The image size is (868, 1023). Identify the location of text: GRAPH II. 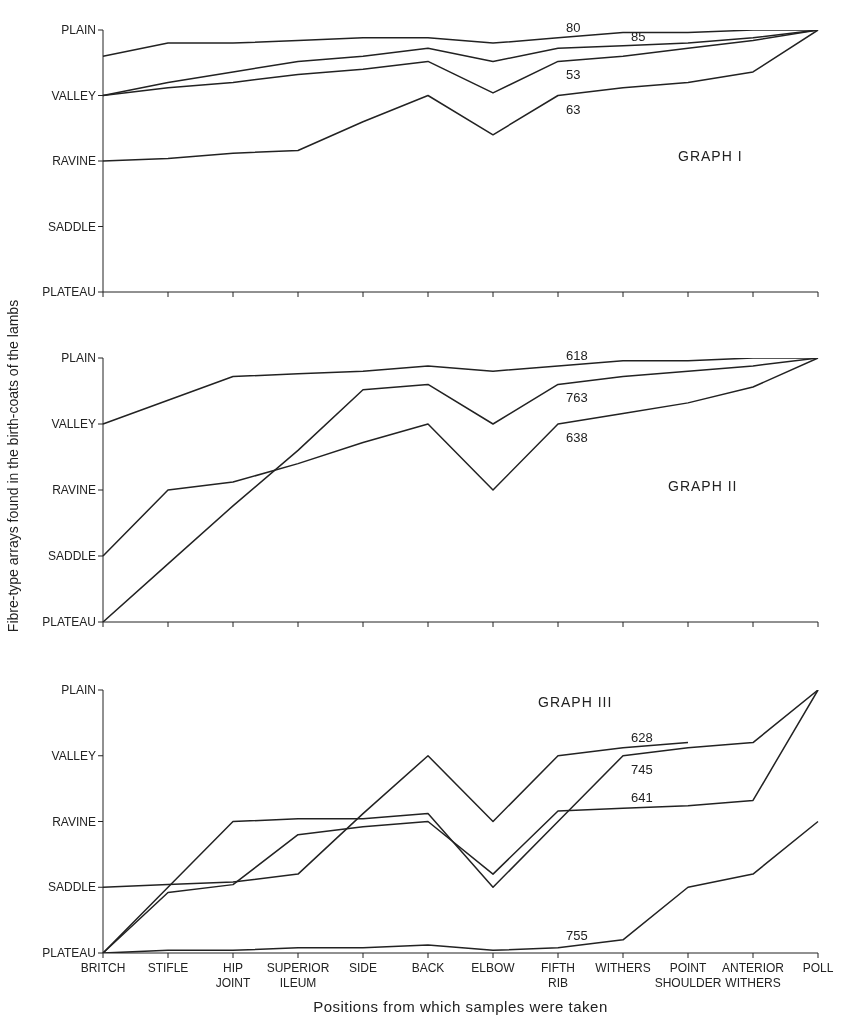
(703, 486).